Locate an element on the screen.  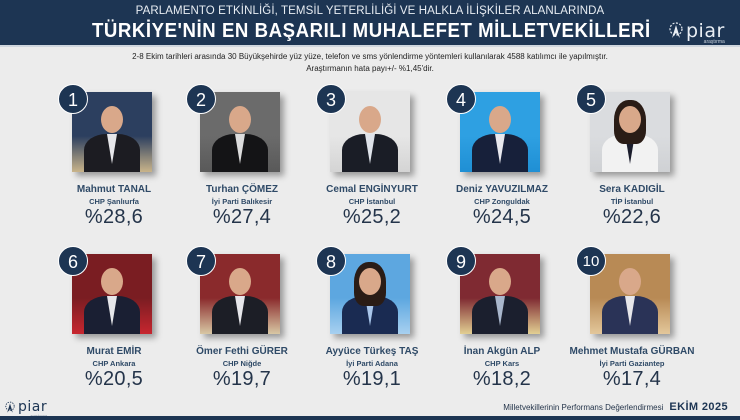
rank-badge: 4 is located at coordinates (461, 99).